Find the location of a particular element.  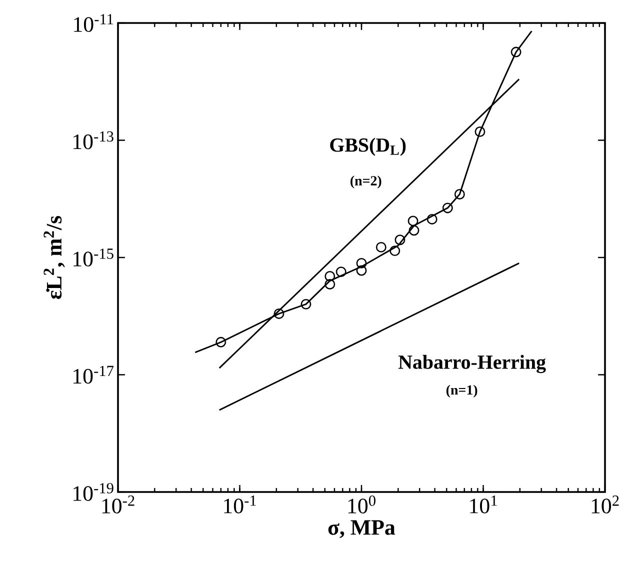

annotation: (n=1) is located at coordinates (462, 391).